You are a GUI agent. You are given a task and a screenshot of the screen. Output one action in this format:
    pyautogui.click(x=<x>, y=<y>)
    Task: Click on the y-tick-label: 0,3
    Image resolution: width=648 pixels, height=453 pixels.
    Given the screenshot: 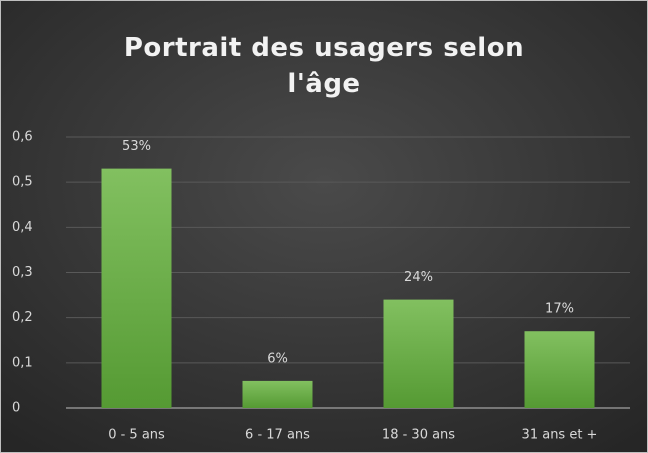 What is the action you would take?
    pyautogui.click(x=22, y=272)
    